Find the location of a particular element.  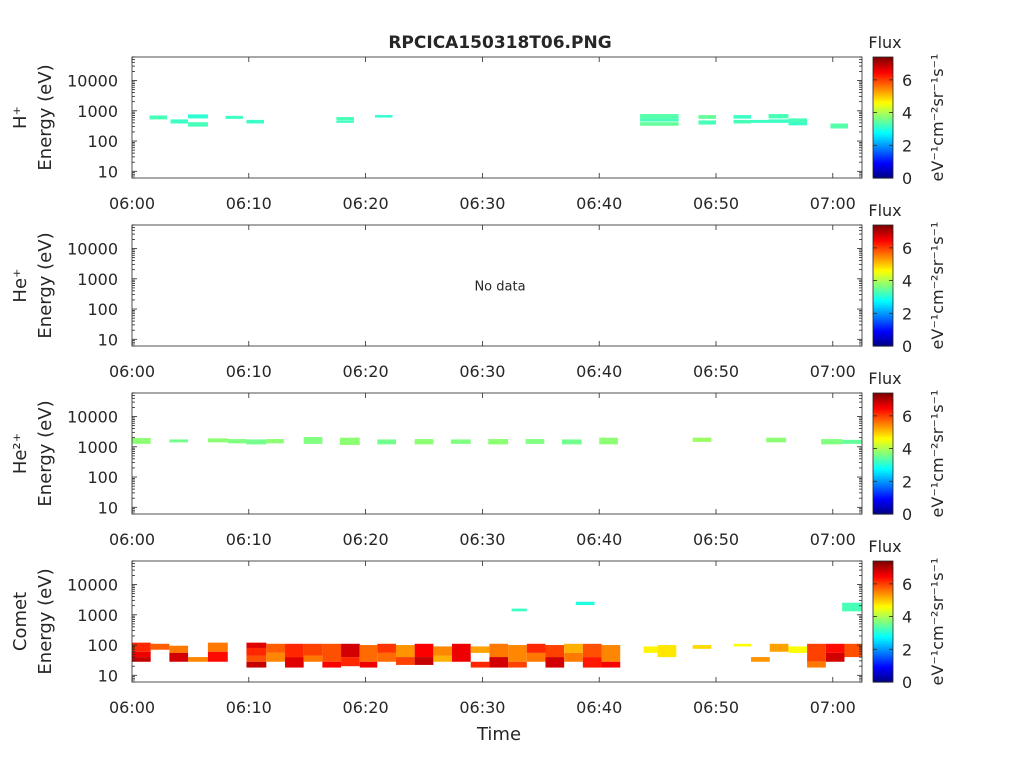

y-tick-label: 1000 is located at coordinates (97, 279).